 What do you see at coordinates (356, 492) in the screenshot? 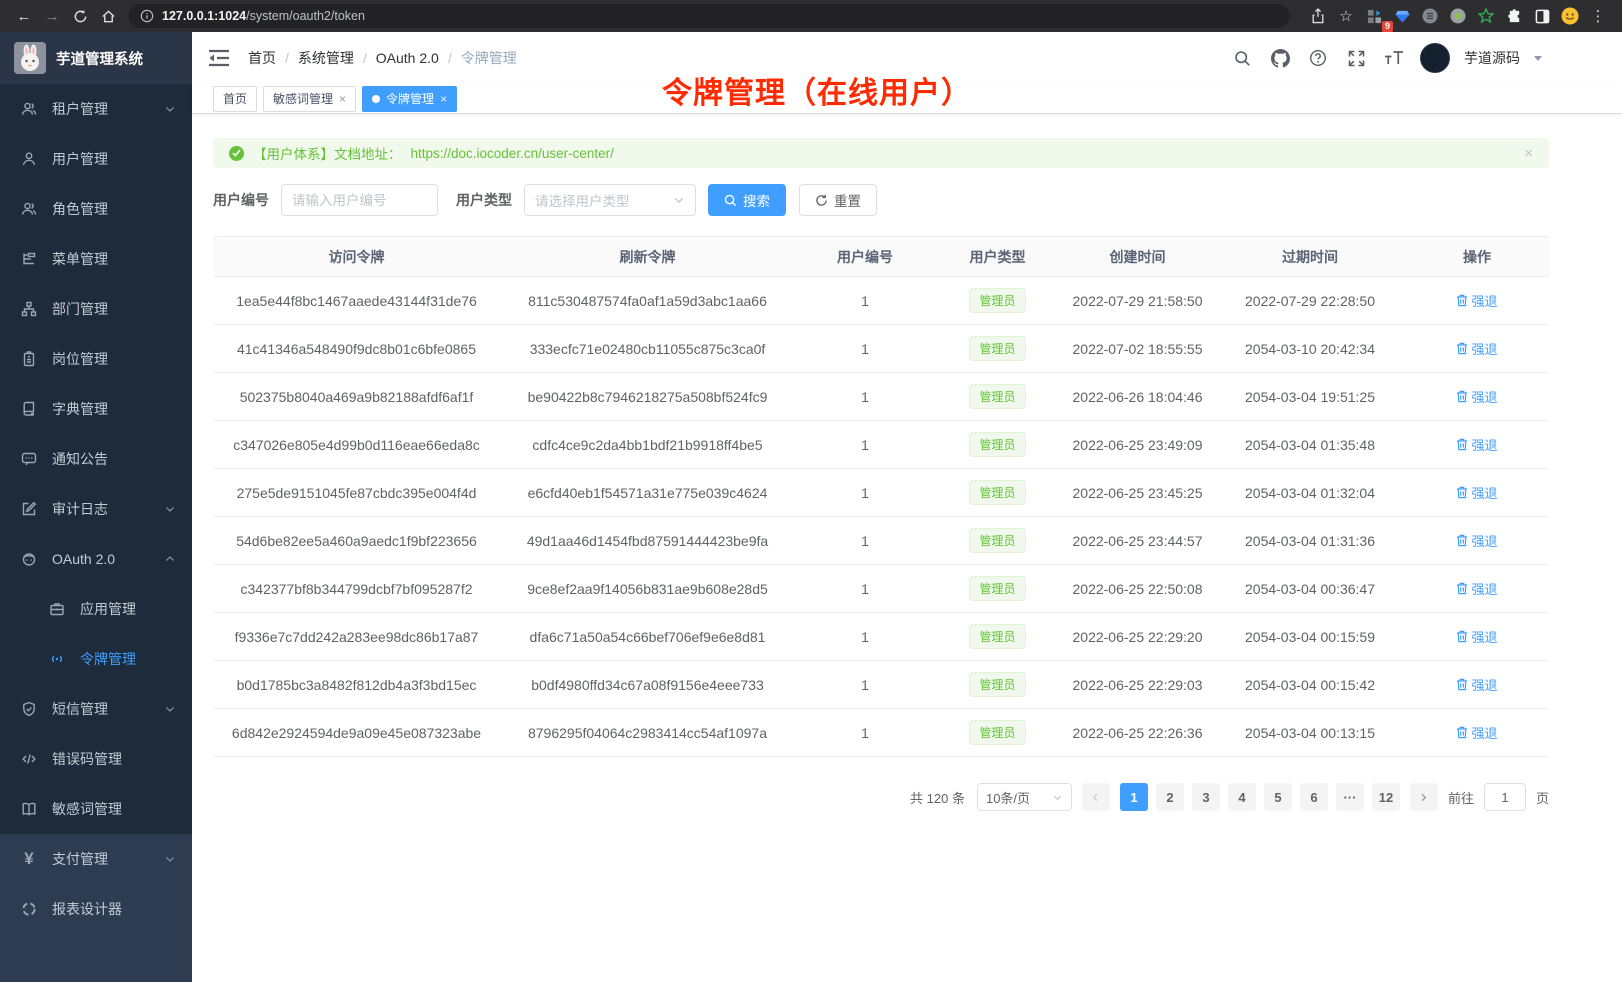
I see `access-token-cell: 275e5de9151045fe87cbdc395e004f4d` at bounding box center [356, 492].